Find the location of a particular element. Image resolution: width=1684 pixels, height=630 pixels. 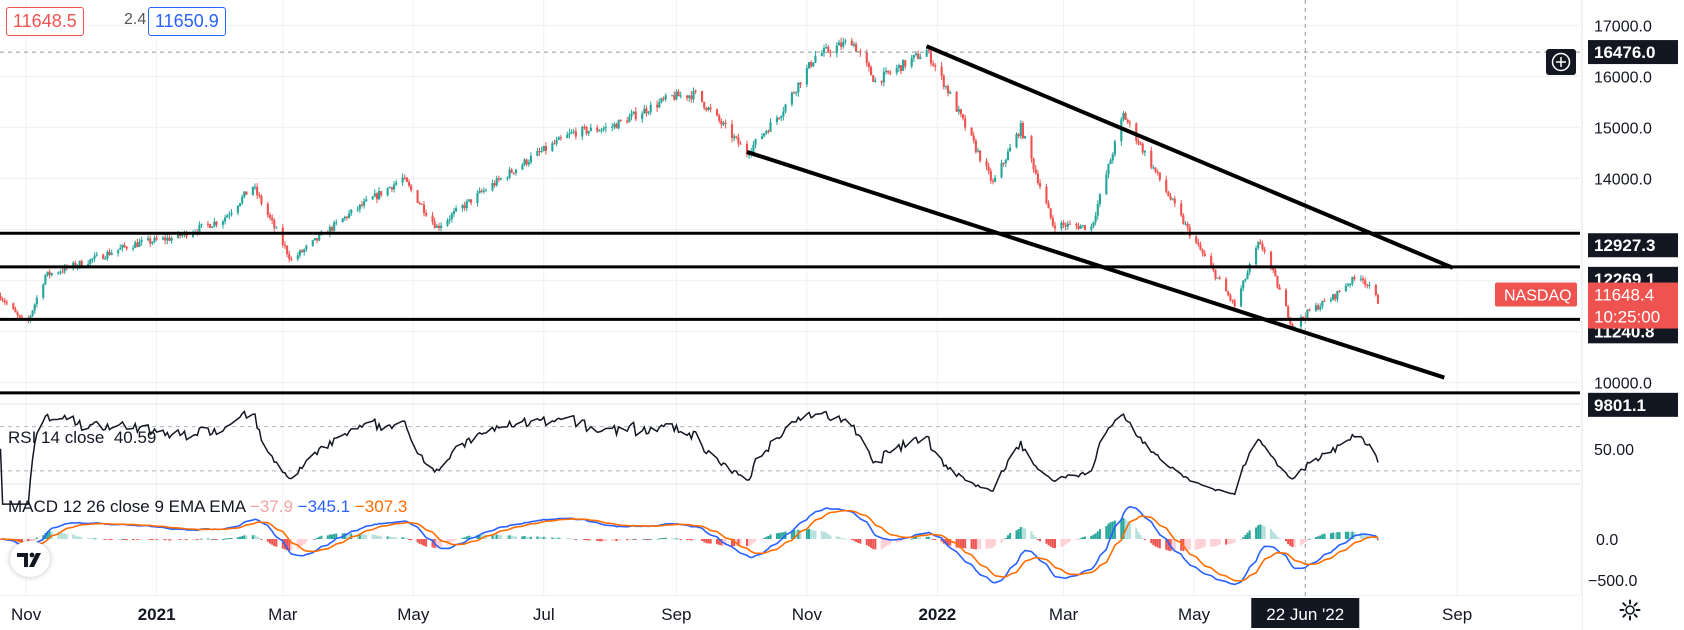

rsi-legend: RSI 14 close 40.59 is located at coordinates (82, 438).